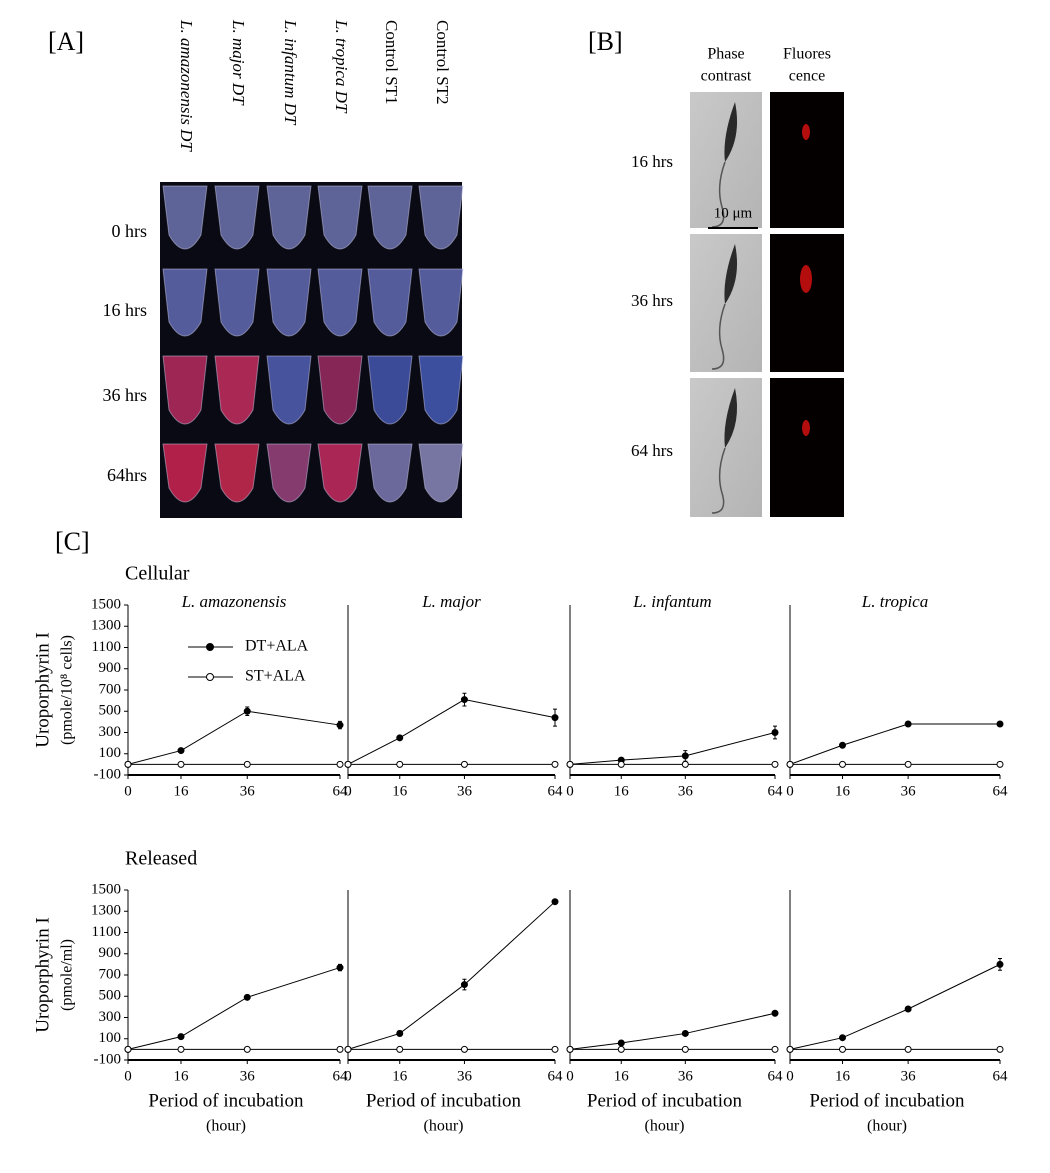 The image size is (1050, 1173). What do you see at coordinates (605, 41) in the screenshot?
I see `panel-label: [B]` at bounding box center [605, 41].